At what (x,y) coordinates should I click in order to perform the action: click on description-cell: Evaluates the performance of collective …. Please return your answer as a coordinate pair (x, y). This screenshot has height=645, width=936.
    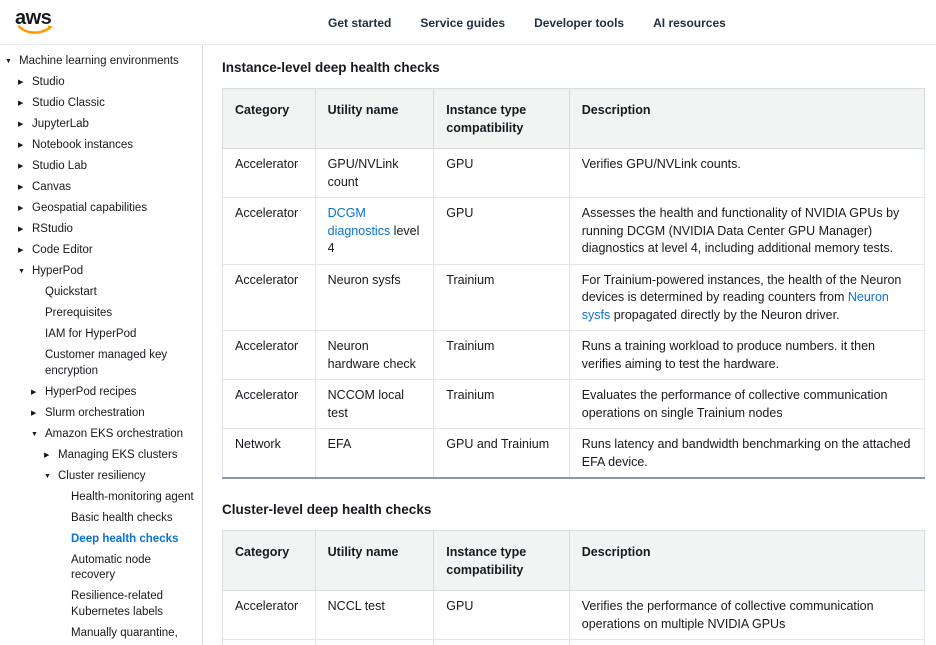
    Looking at the image, I should click on (747, 404).